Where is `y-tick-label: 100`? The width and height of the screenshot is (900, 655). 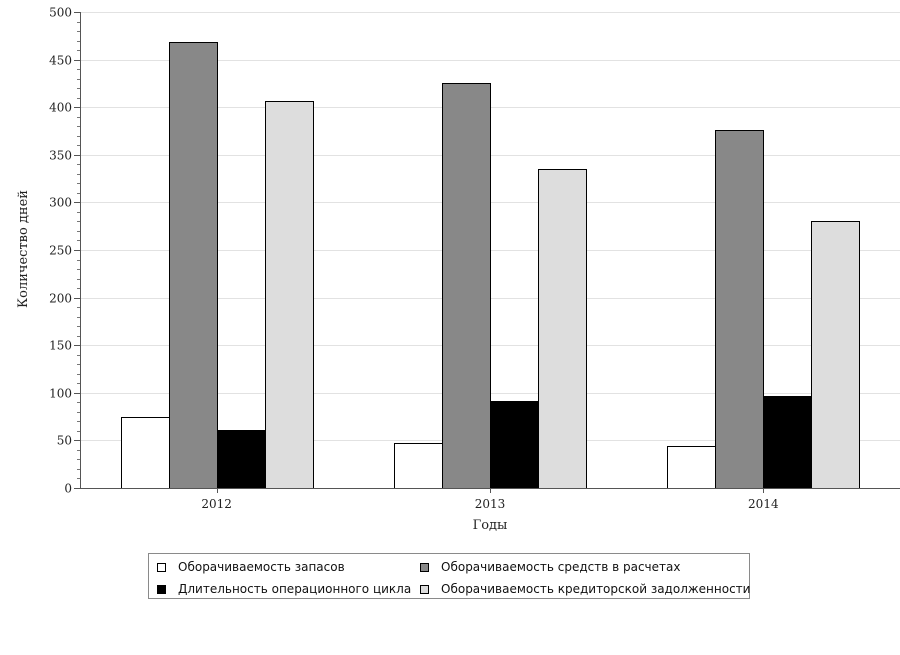 y-tick-label: 100 is located at coordinates (60, 394).